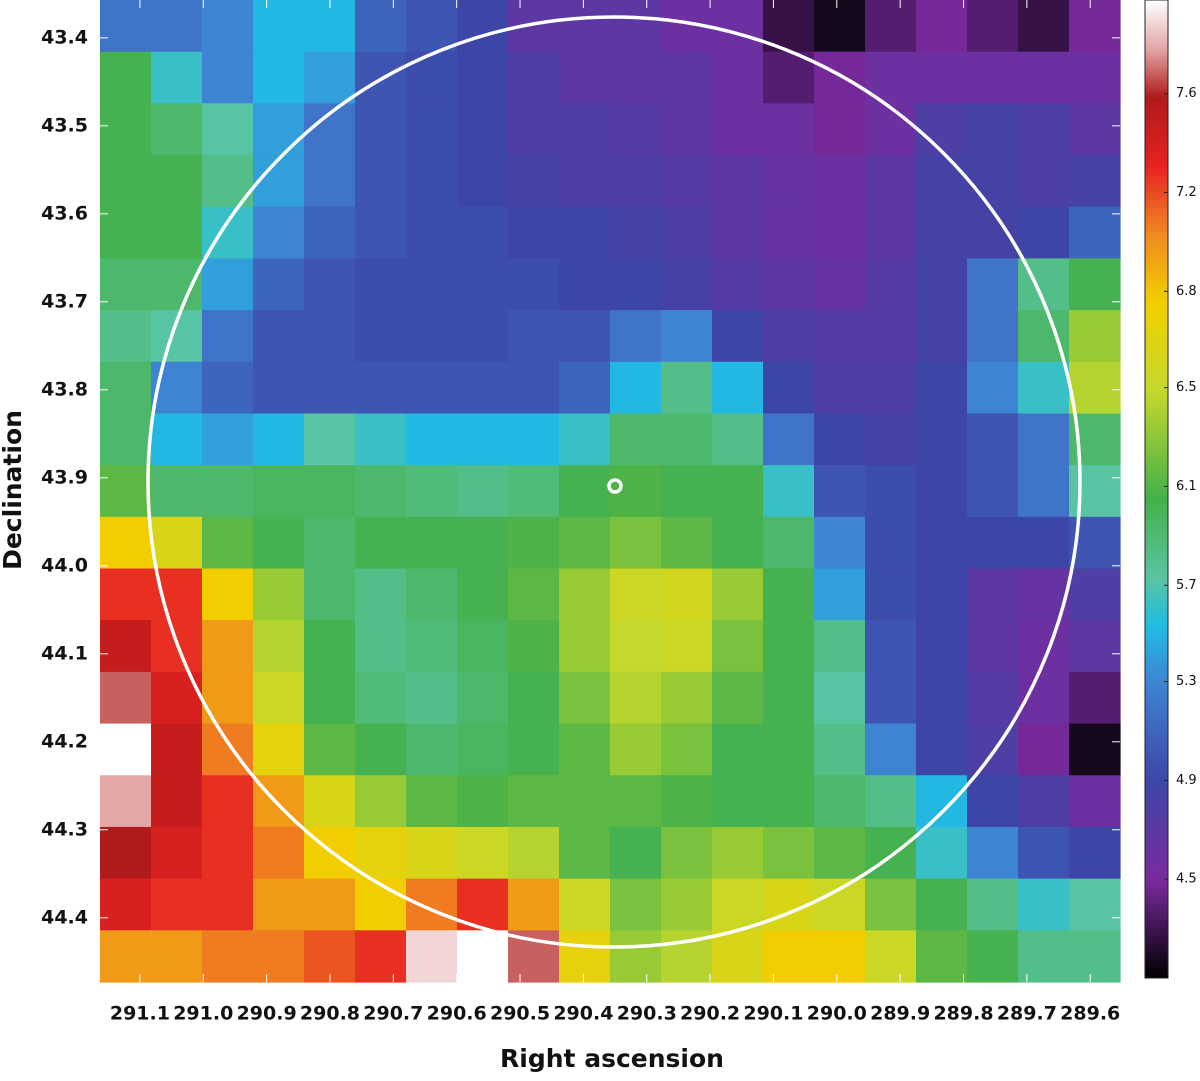  Describe the element at coordinates (64, 565) in the screenshot. I see `y-tick-label: 44.0` at that location.